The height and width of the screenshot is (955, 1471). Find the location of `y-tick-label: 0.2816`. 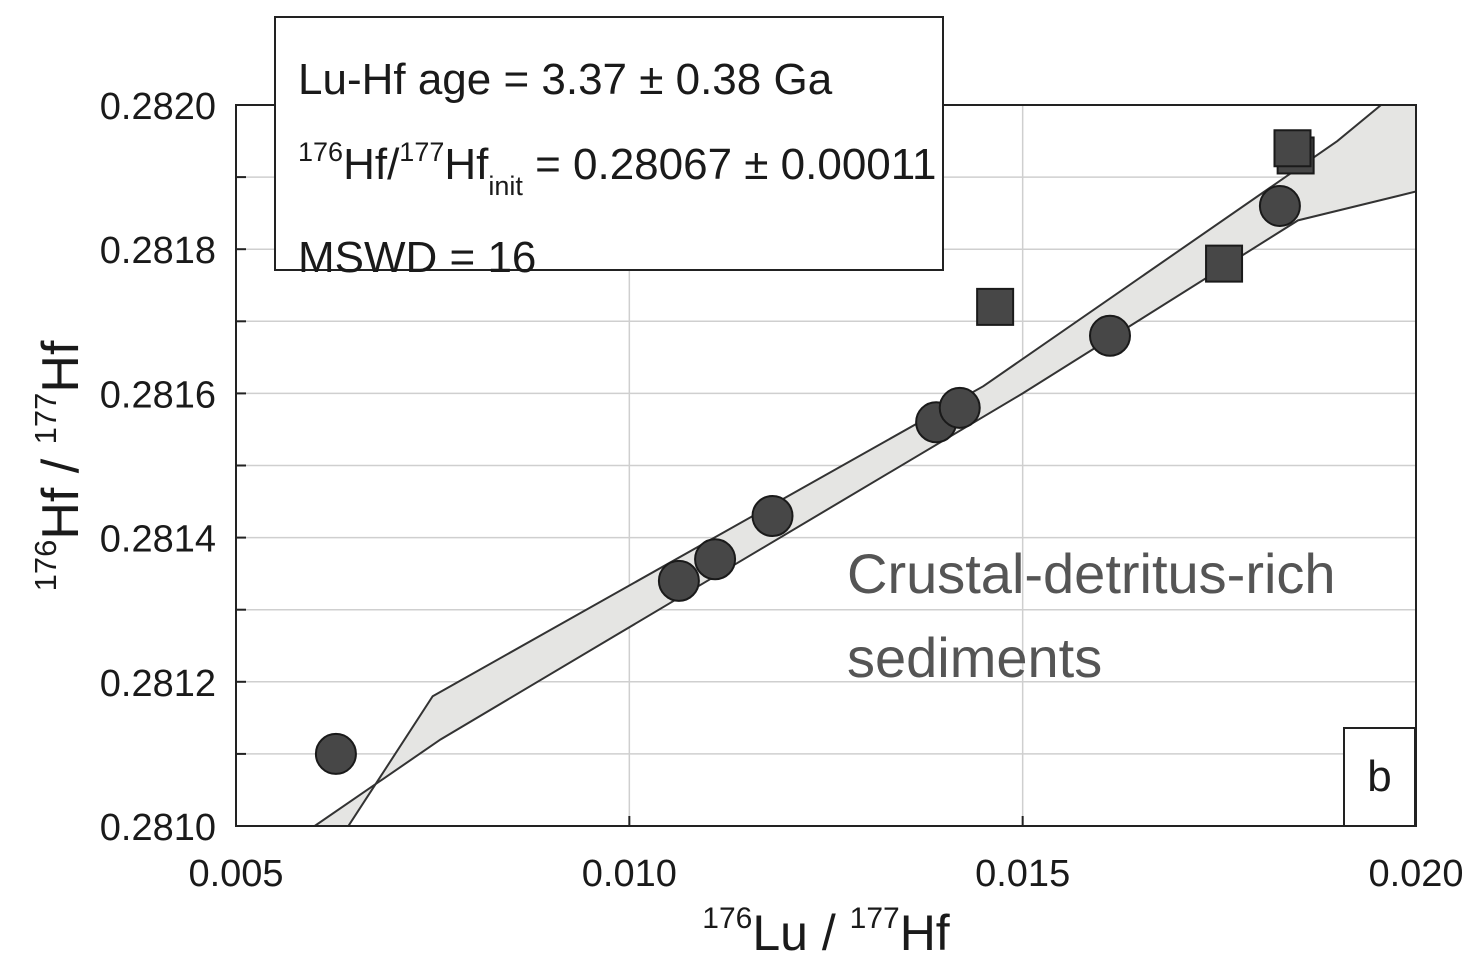

y-tick-label: 0.2816 is located at coordinates (158, 395).